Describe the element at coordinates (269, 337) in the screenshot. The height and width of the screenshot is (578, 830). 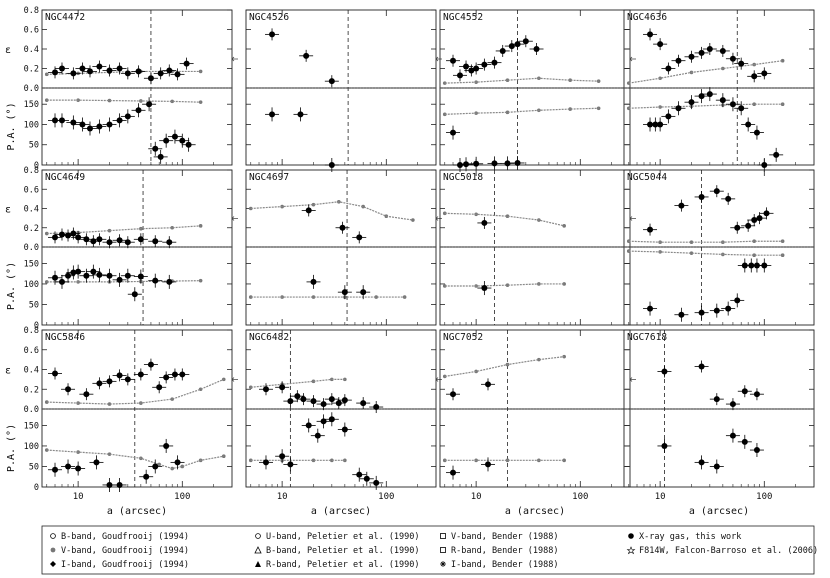
I see `galaxy-label: NGC6482` at that location.